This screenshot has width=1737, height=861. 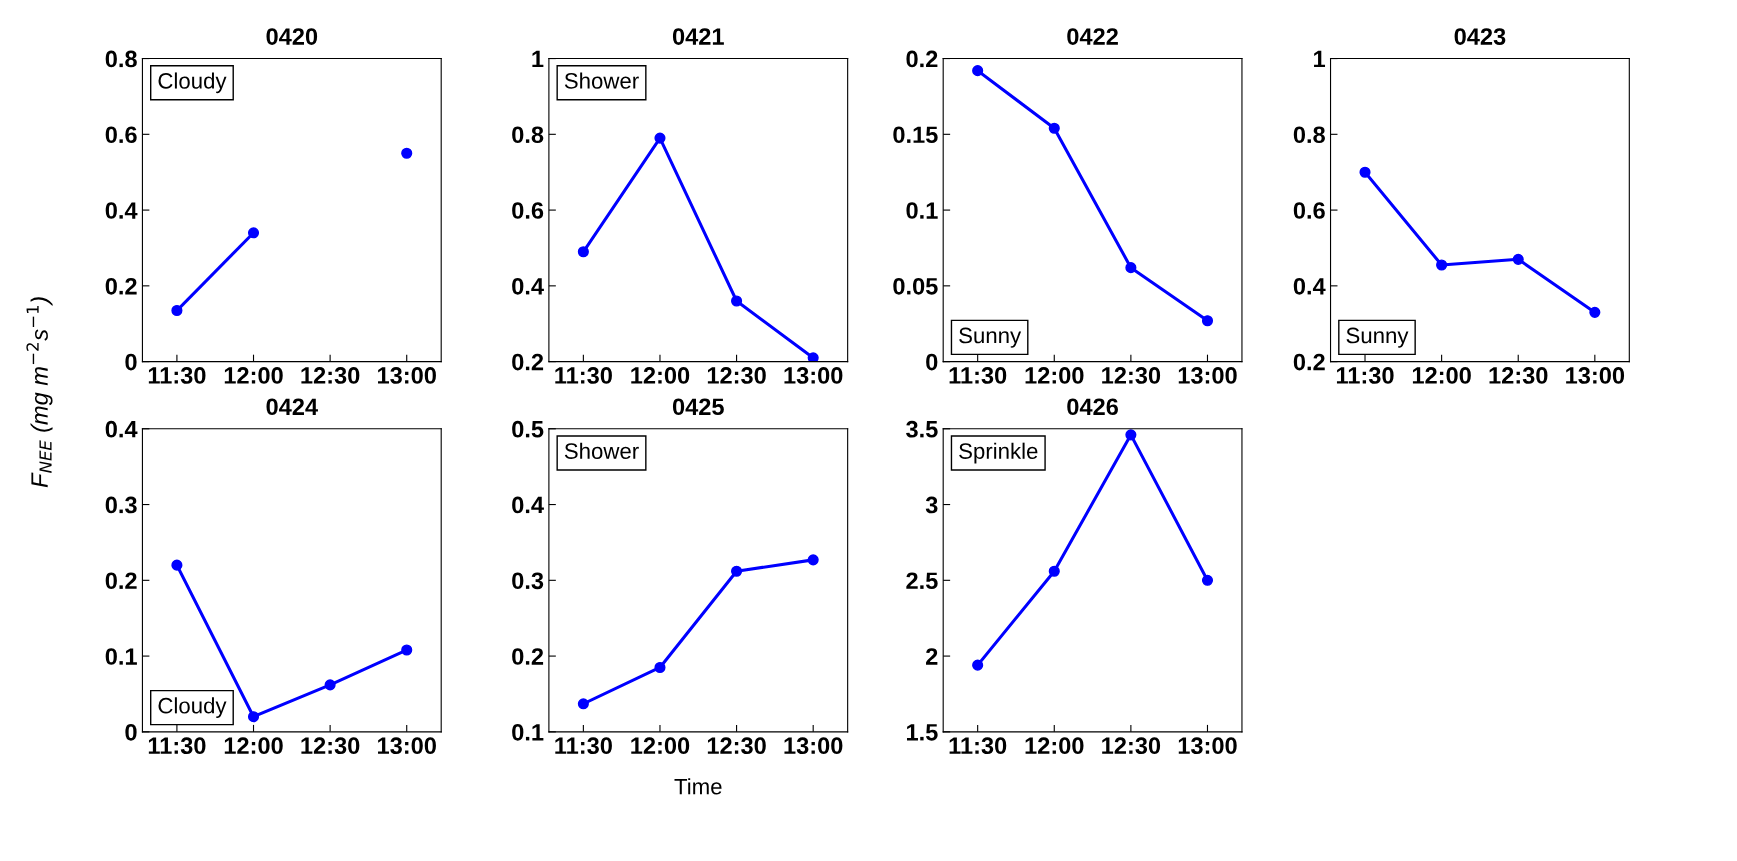 What do you see at coordinates (932, 656) in the screenshot?
I see `y-tick-label: 2` at bounding box center [932, 656].